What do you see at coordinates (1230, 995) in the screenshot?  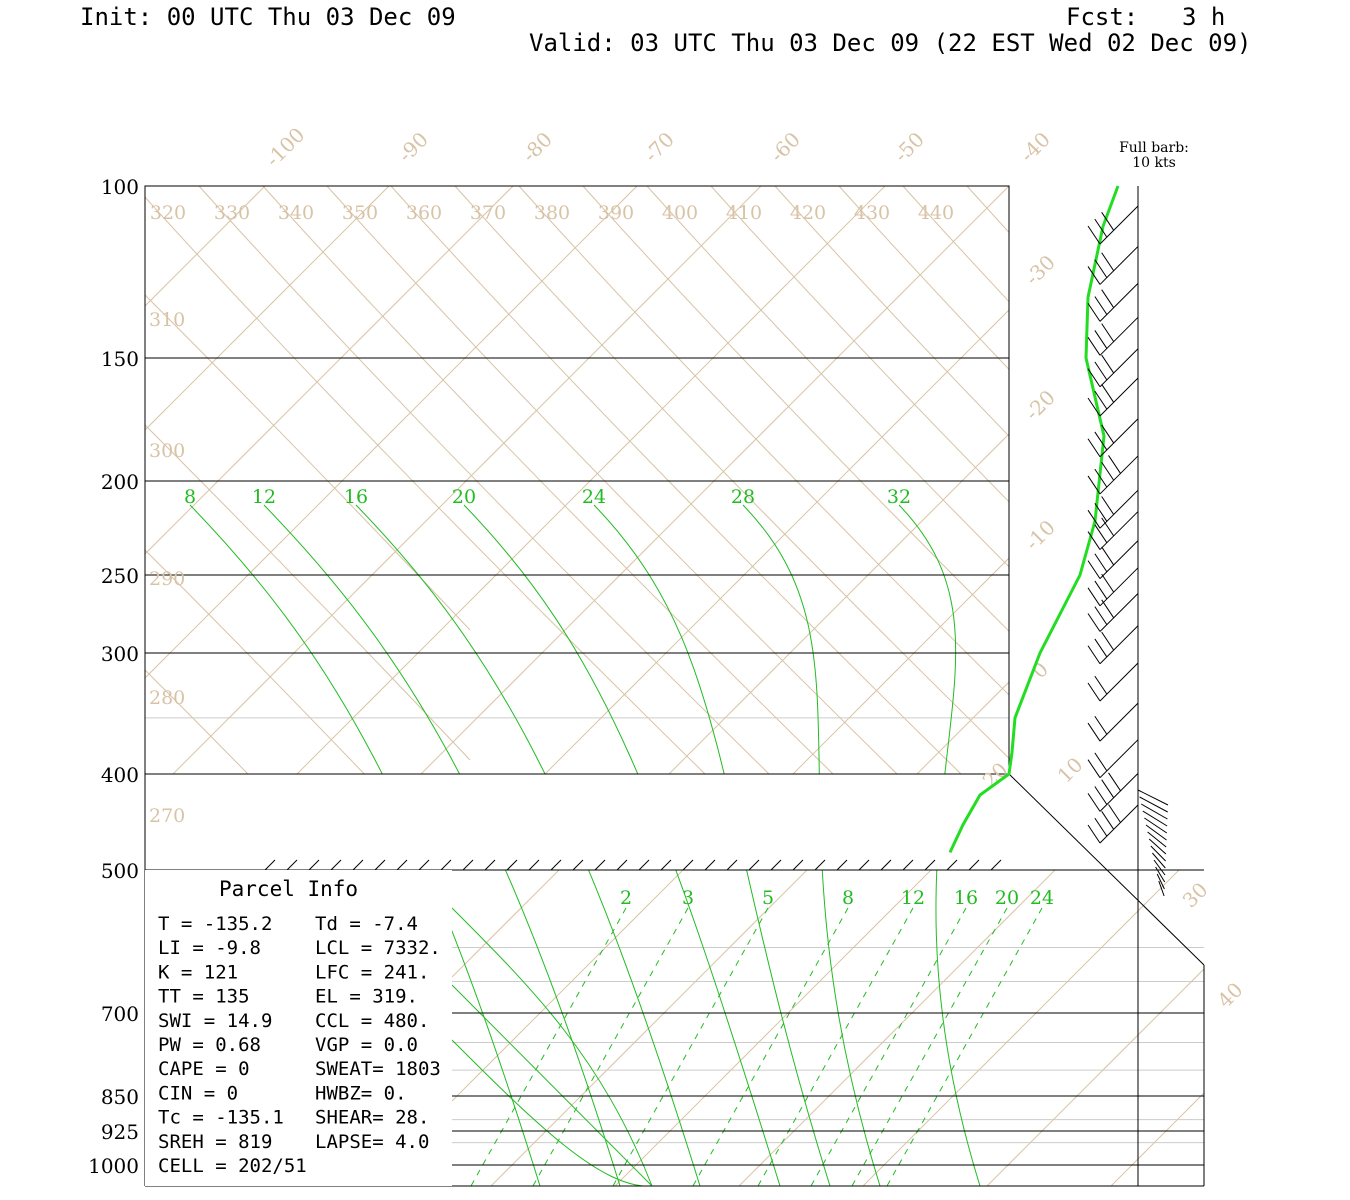 I see `isotherm-label-40: 40` at bounding box center [1230, 995].